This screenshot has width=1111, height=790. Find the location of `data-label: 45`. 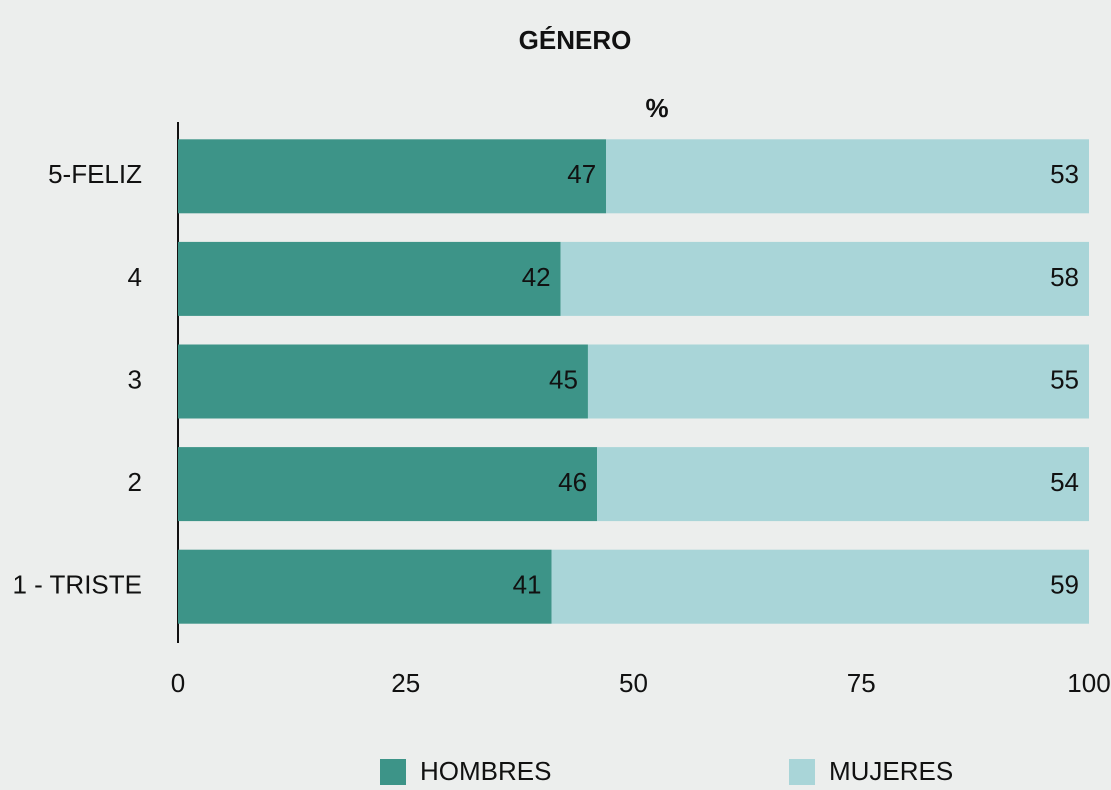

data-label: 45 is located at coordinates (563, 379).